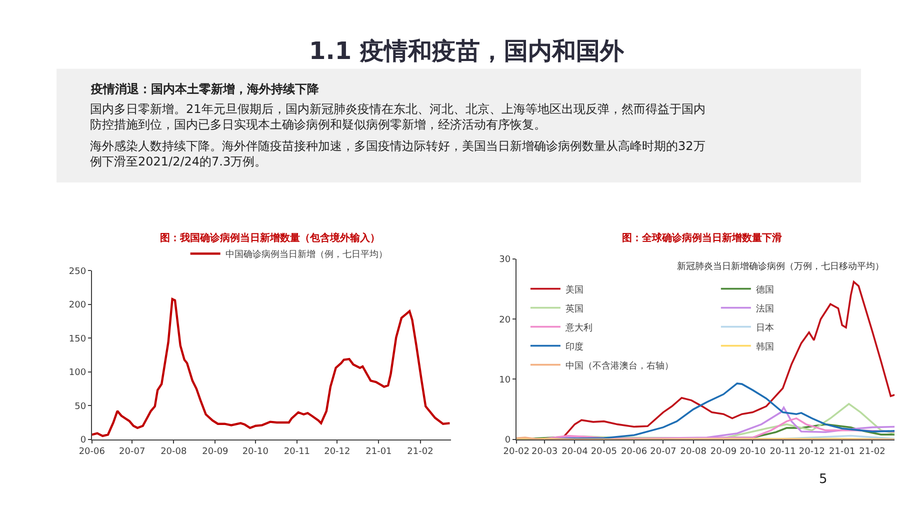  Describe the element at coordinates (77, 271) in the screenshot. I see `y-tick-label: 250` at that location.